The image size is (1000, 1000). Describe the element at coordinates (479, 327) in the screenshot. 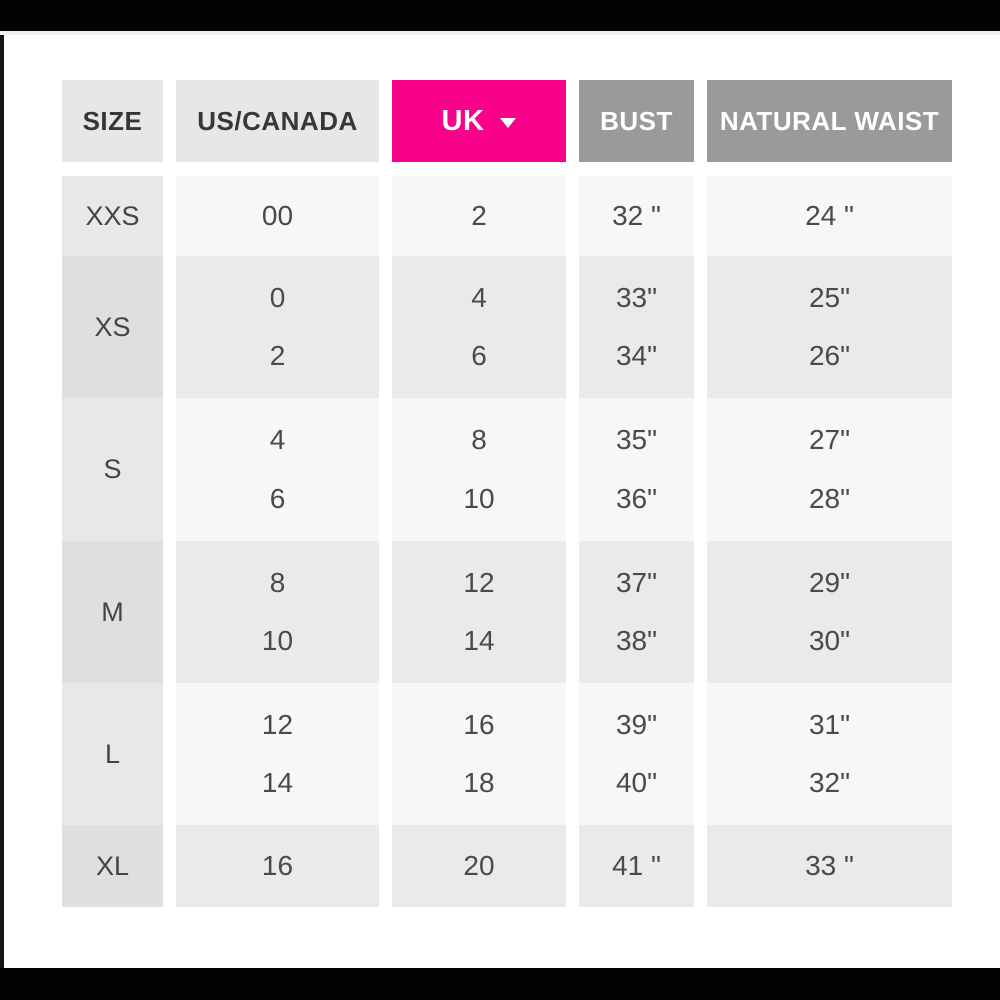

I see `uk-cell: 4 6` at that location.